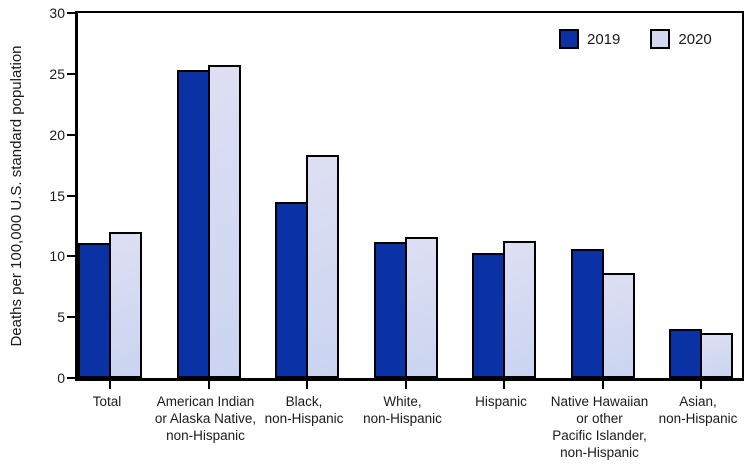  Describe the element at coordinates (57, 195) in the screenshot. I see `y-tick-label: 15` at that location.